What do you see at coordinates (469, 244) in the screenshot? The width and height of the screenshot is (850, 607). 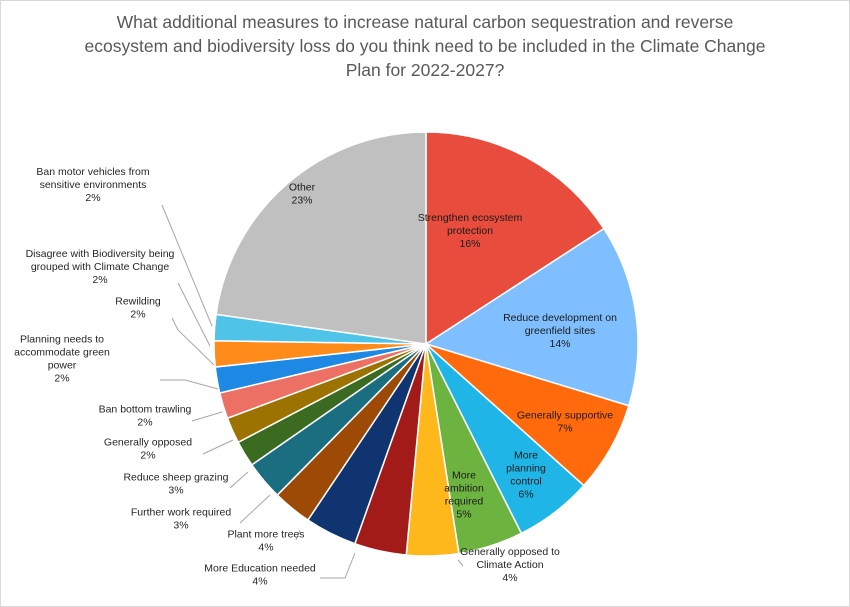 I see `data-label-value: 16%` at bounding box center [469, 244].